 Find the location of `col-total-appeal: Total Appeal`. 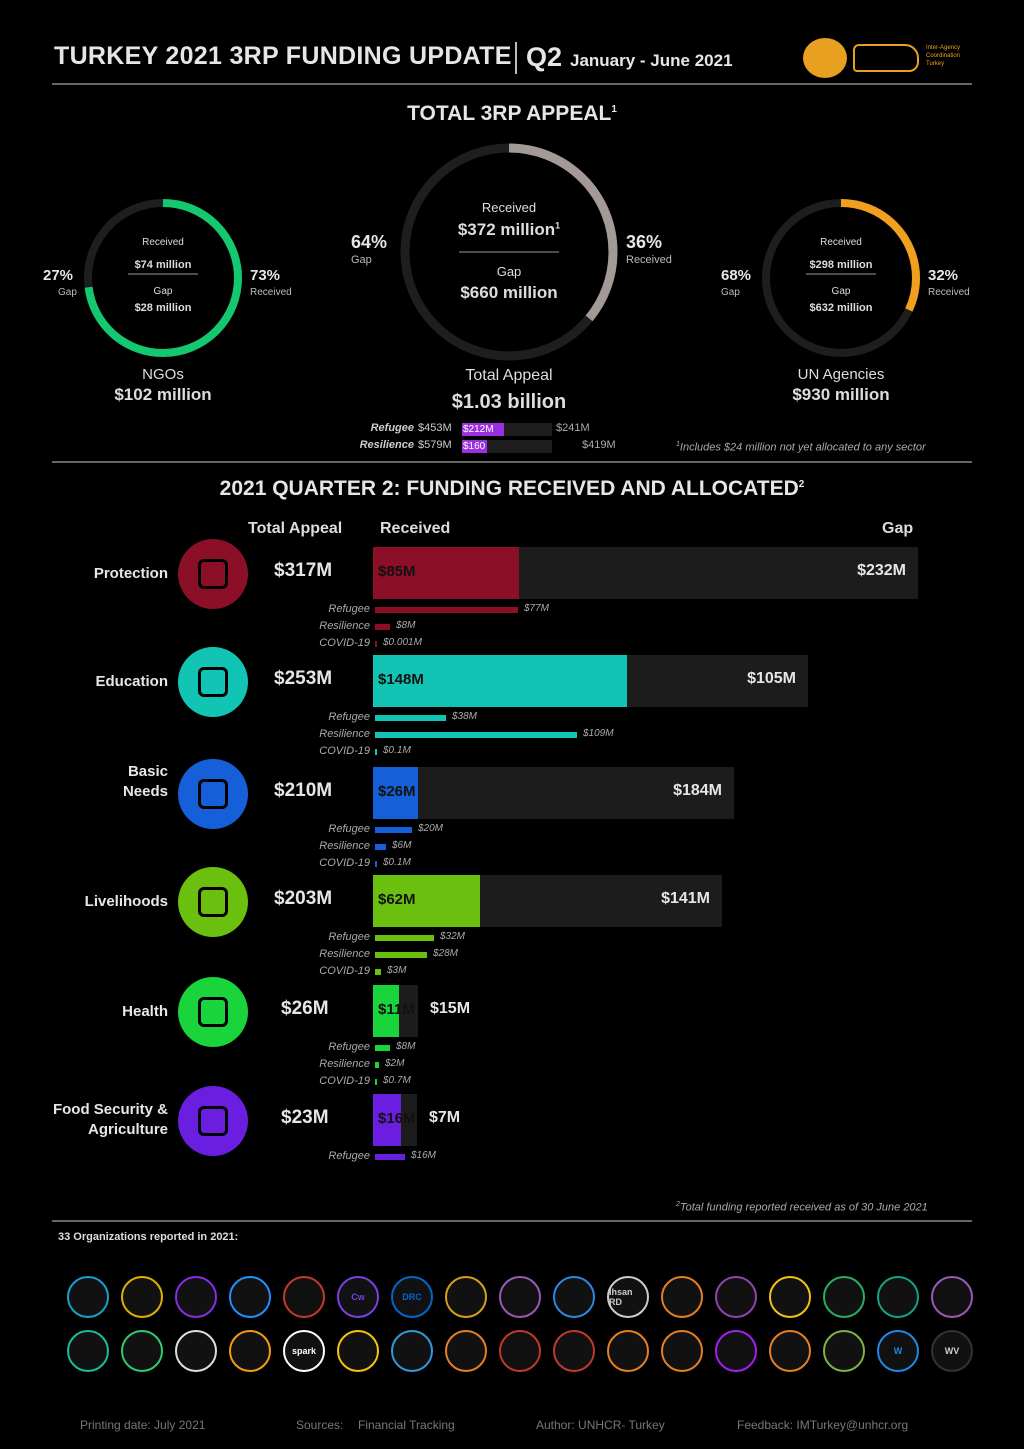

col-total-appeal: Total Appeal is located at coordinates (295, 528).